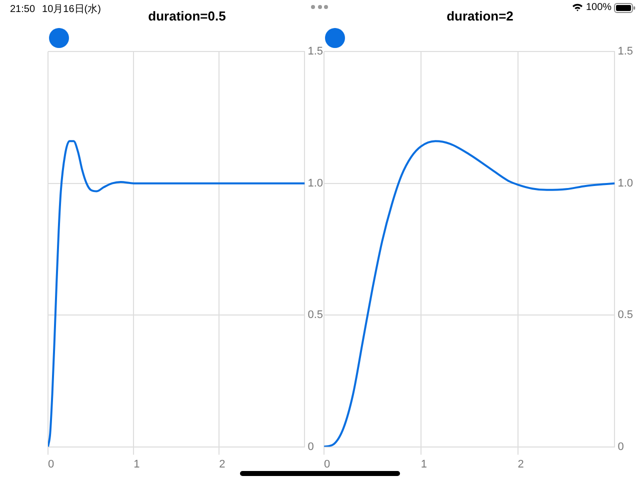  Describe the element at coordinates (23, 9) in the screenshot. I see `text: 21:50` at that location.